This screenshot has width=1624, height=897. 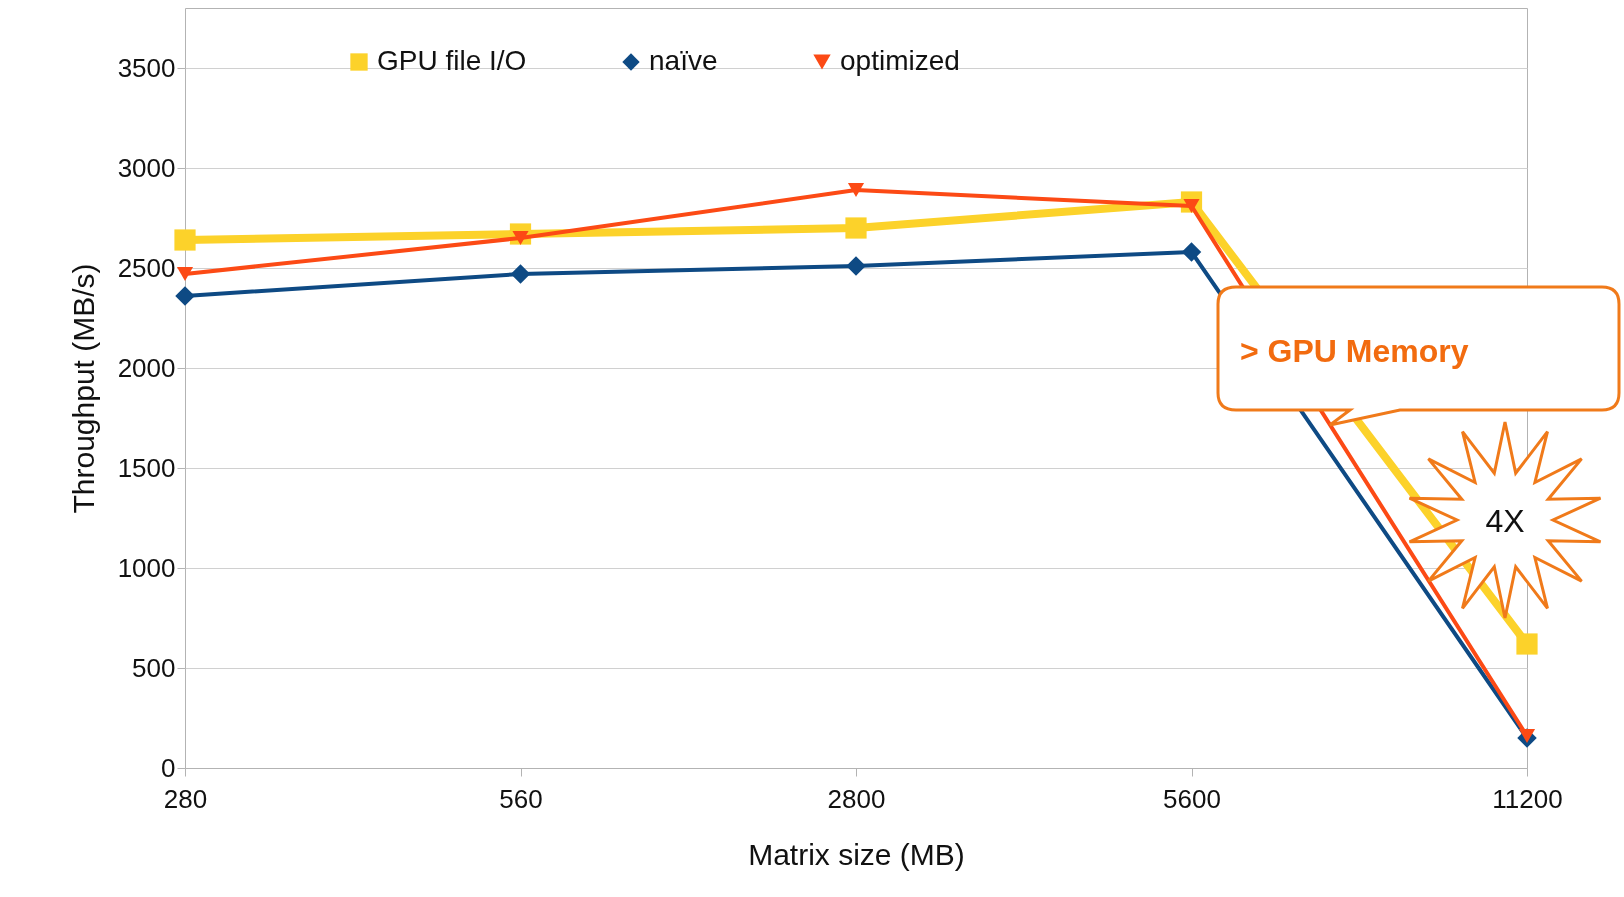 What do you see at coordinates (1354, 351) in the screenshot?
I see `annotation: > GPU Memory` at bounding box center [1354, 351].